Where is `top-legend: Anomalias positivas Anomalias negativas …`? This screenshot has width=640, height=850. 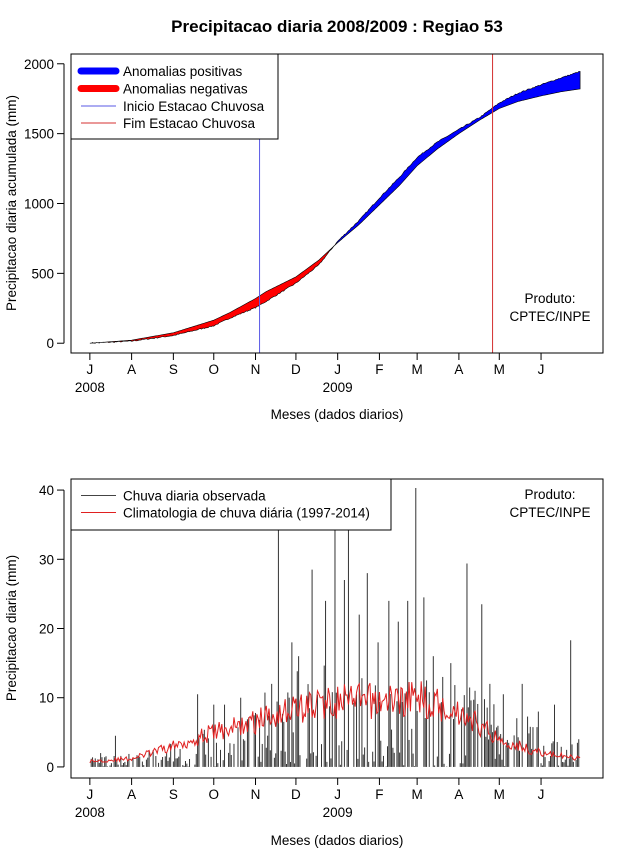
top-legend: Anomalias positivas Anomalias negativas … is located at coordinates (174, 96).